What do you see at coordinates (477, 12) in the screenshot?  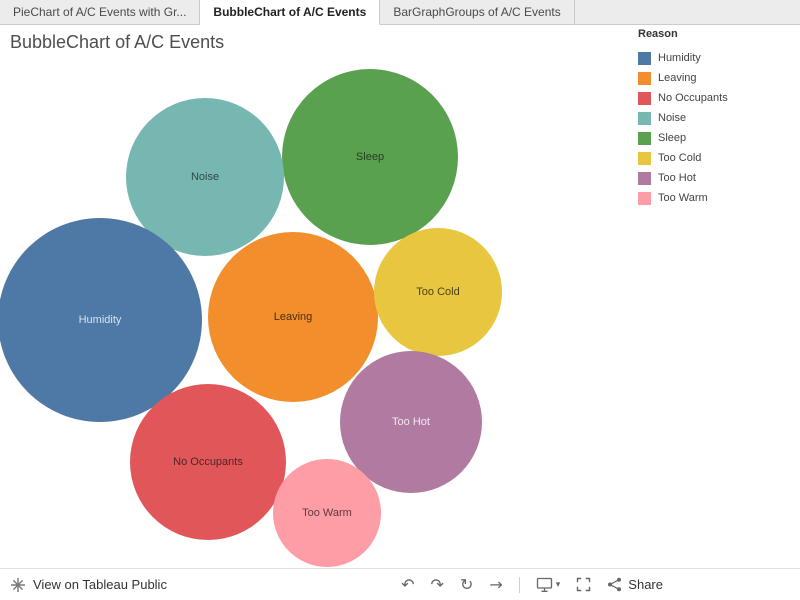 I see `tab-bargraphgroups: BarGraphGroups of A/C Events` at bounding box center [477, 12].